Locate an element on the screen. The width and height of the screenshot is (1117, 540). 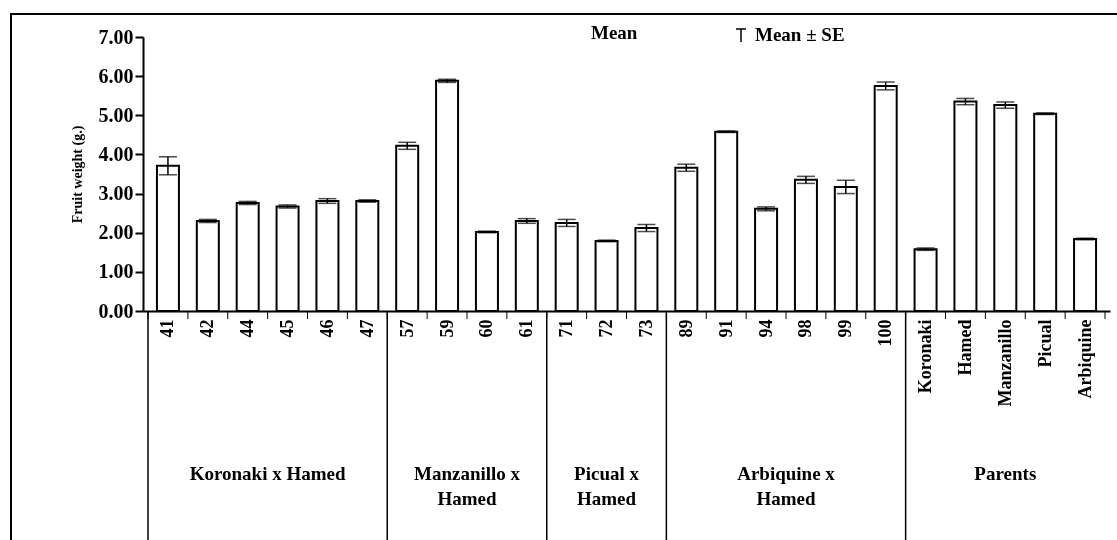
text: Arbiquine x Hamed is located at coordinates (786, 486).